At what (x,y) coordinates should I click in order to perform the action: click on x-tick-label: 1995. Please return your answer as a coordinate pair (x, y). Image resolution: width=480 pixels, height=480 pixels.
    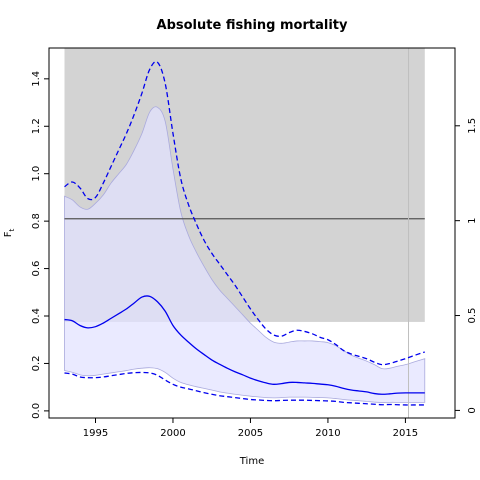
    Looking at the image, I should click on (95, 433).